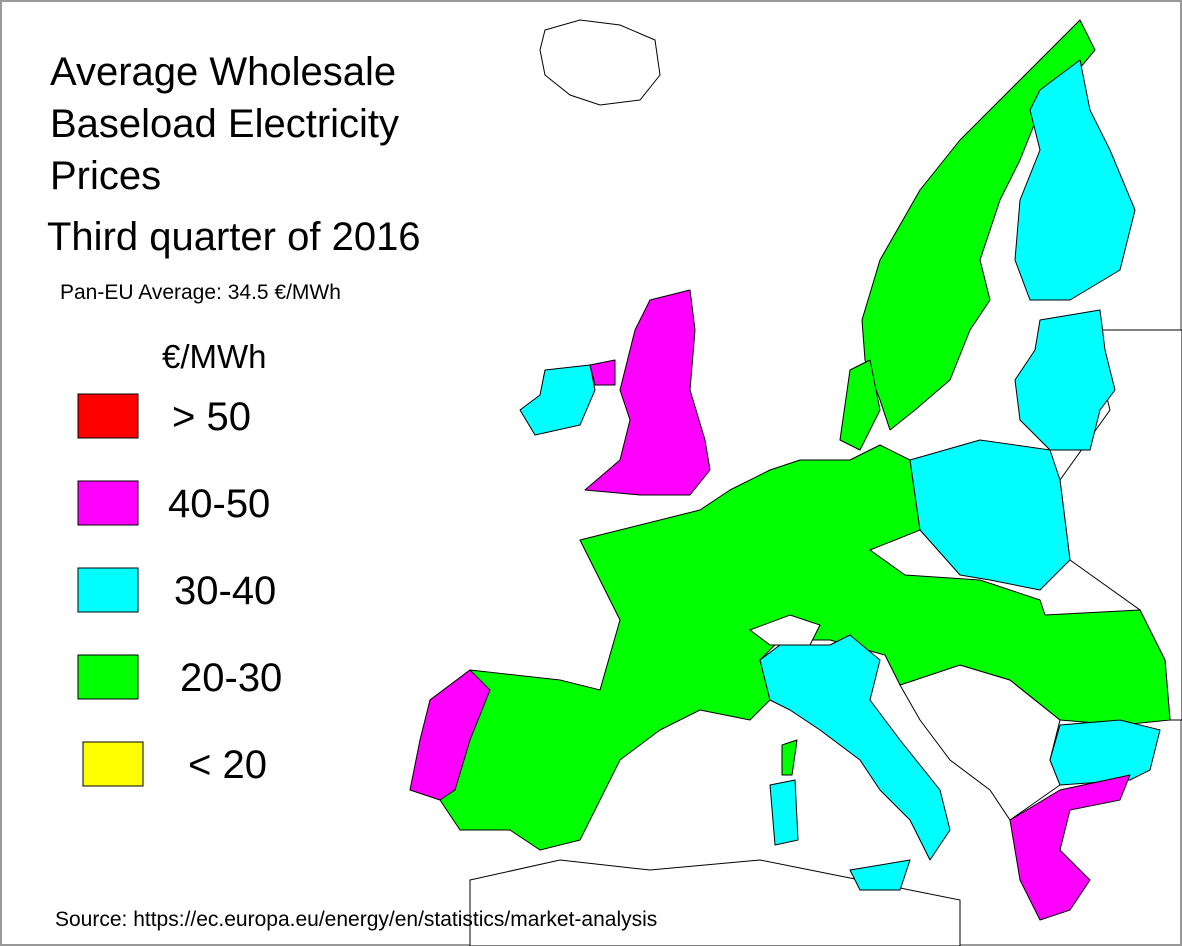 Image resolution: width=1182 pixels, height=946 pixels. Describe the element at coordinates (1070, 847) in the screenshot. I see `greece` at that location.